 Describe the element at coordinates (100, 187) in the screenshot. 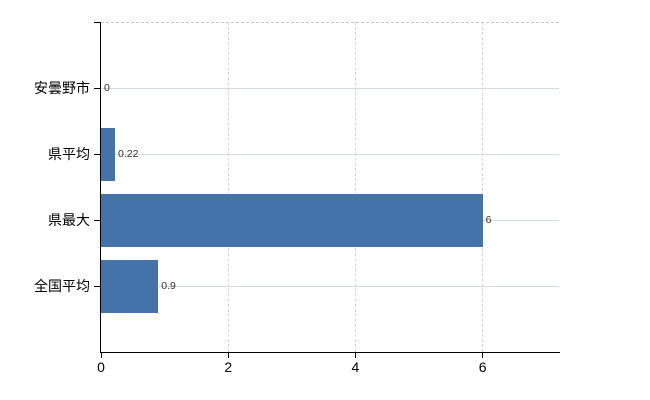

I see `y-axis-line` at that location.